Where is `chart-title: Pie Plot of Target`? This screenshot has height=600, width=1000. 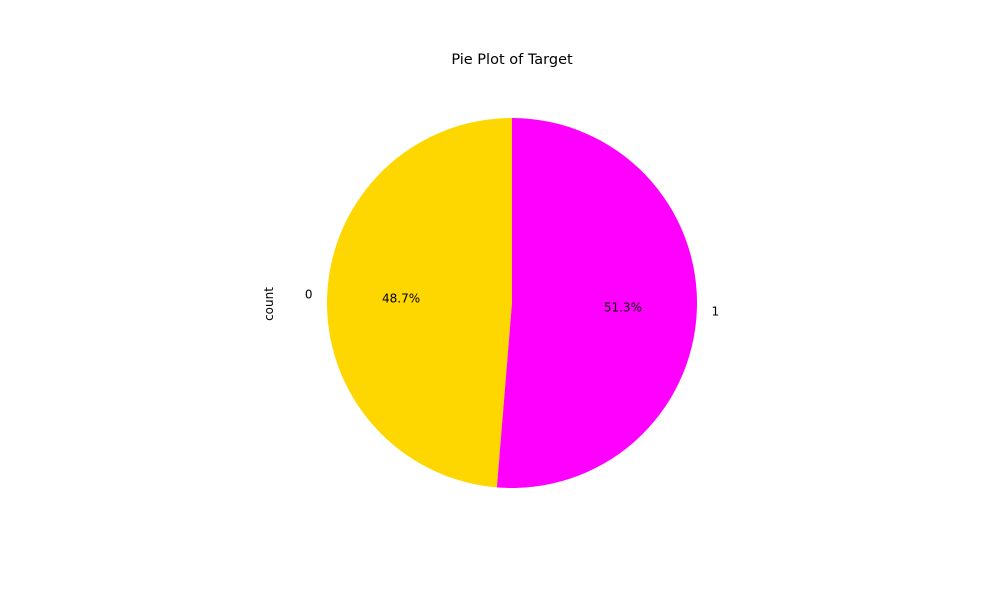
chart-title: Pie Plot of Target is located at coordinates (512, 60).